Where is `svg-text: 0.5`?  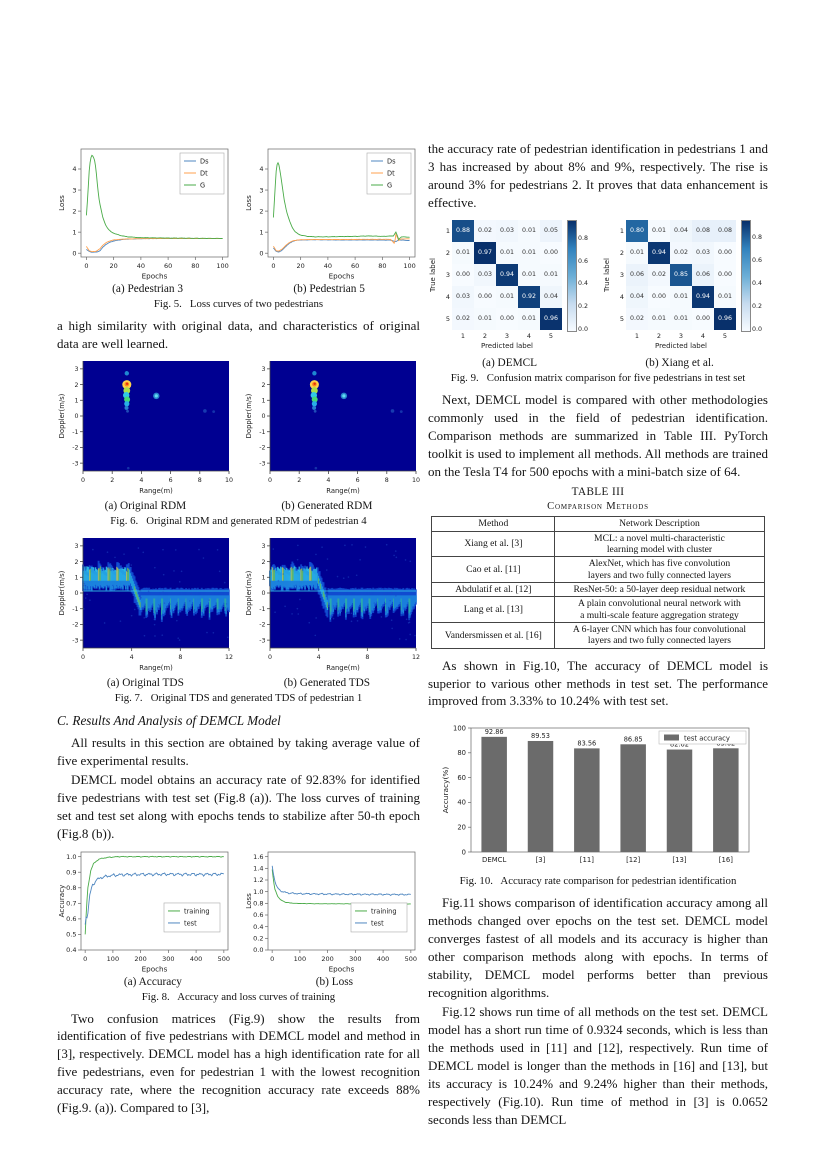 svg-text: 0.5 is located at coordinates (71, 934).